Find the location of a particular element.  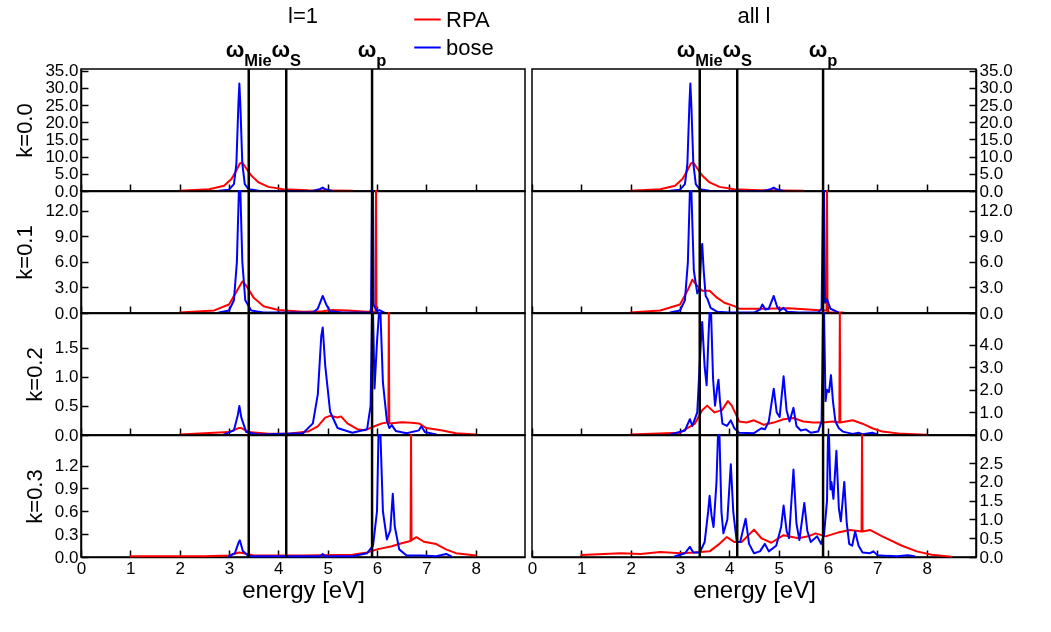

chart-title: l=1 is located at coordinates (303, 15).